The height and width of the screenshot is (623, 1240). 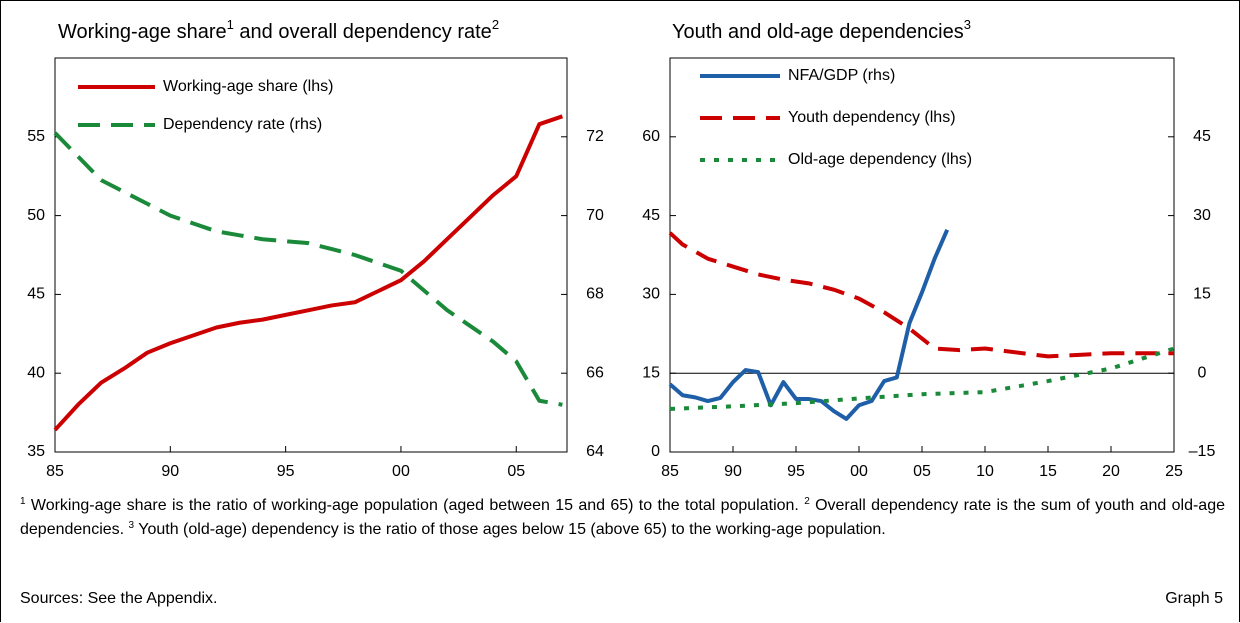 I want to click on x-tick-label: 25, so click(x=1174, y=471).